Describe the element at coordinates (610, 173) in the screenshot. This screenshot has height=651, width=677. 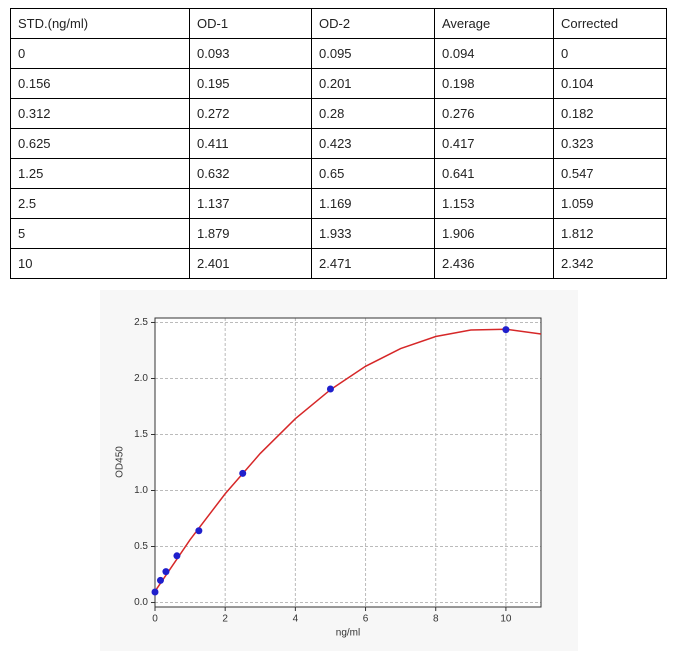
I see `table-cell: 0.547` at that location.